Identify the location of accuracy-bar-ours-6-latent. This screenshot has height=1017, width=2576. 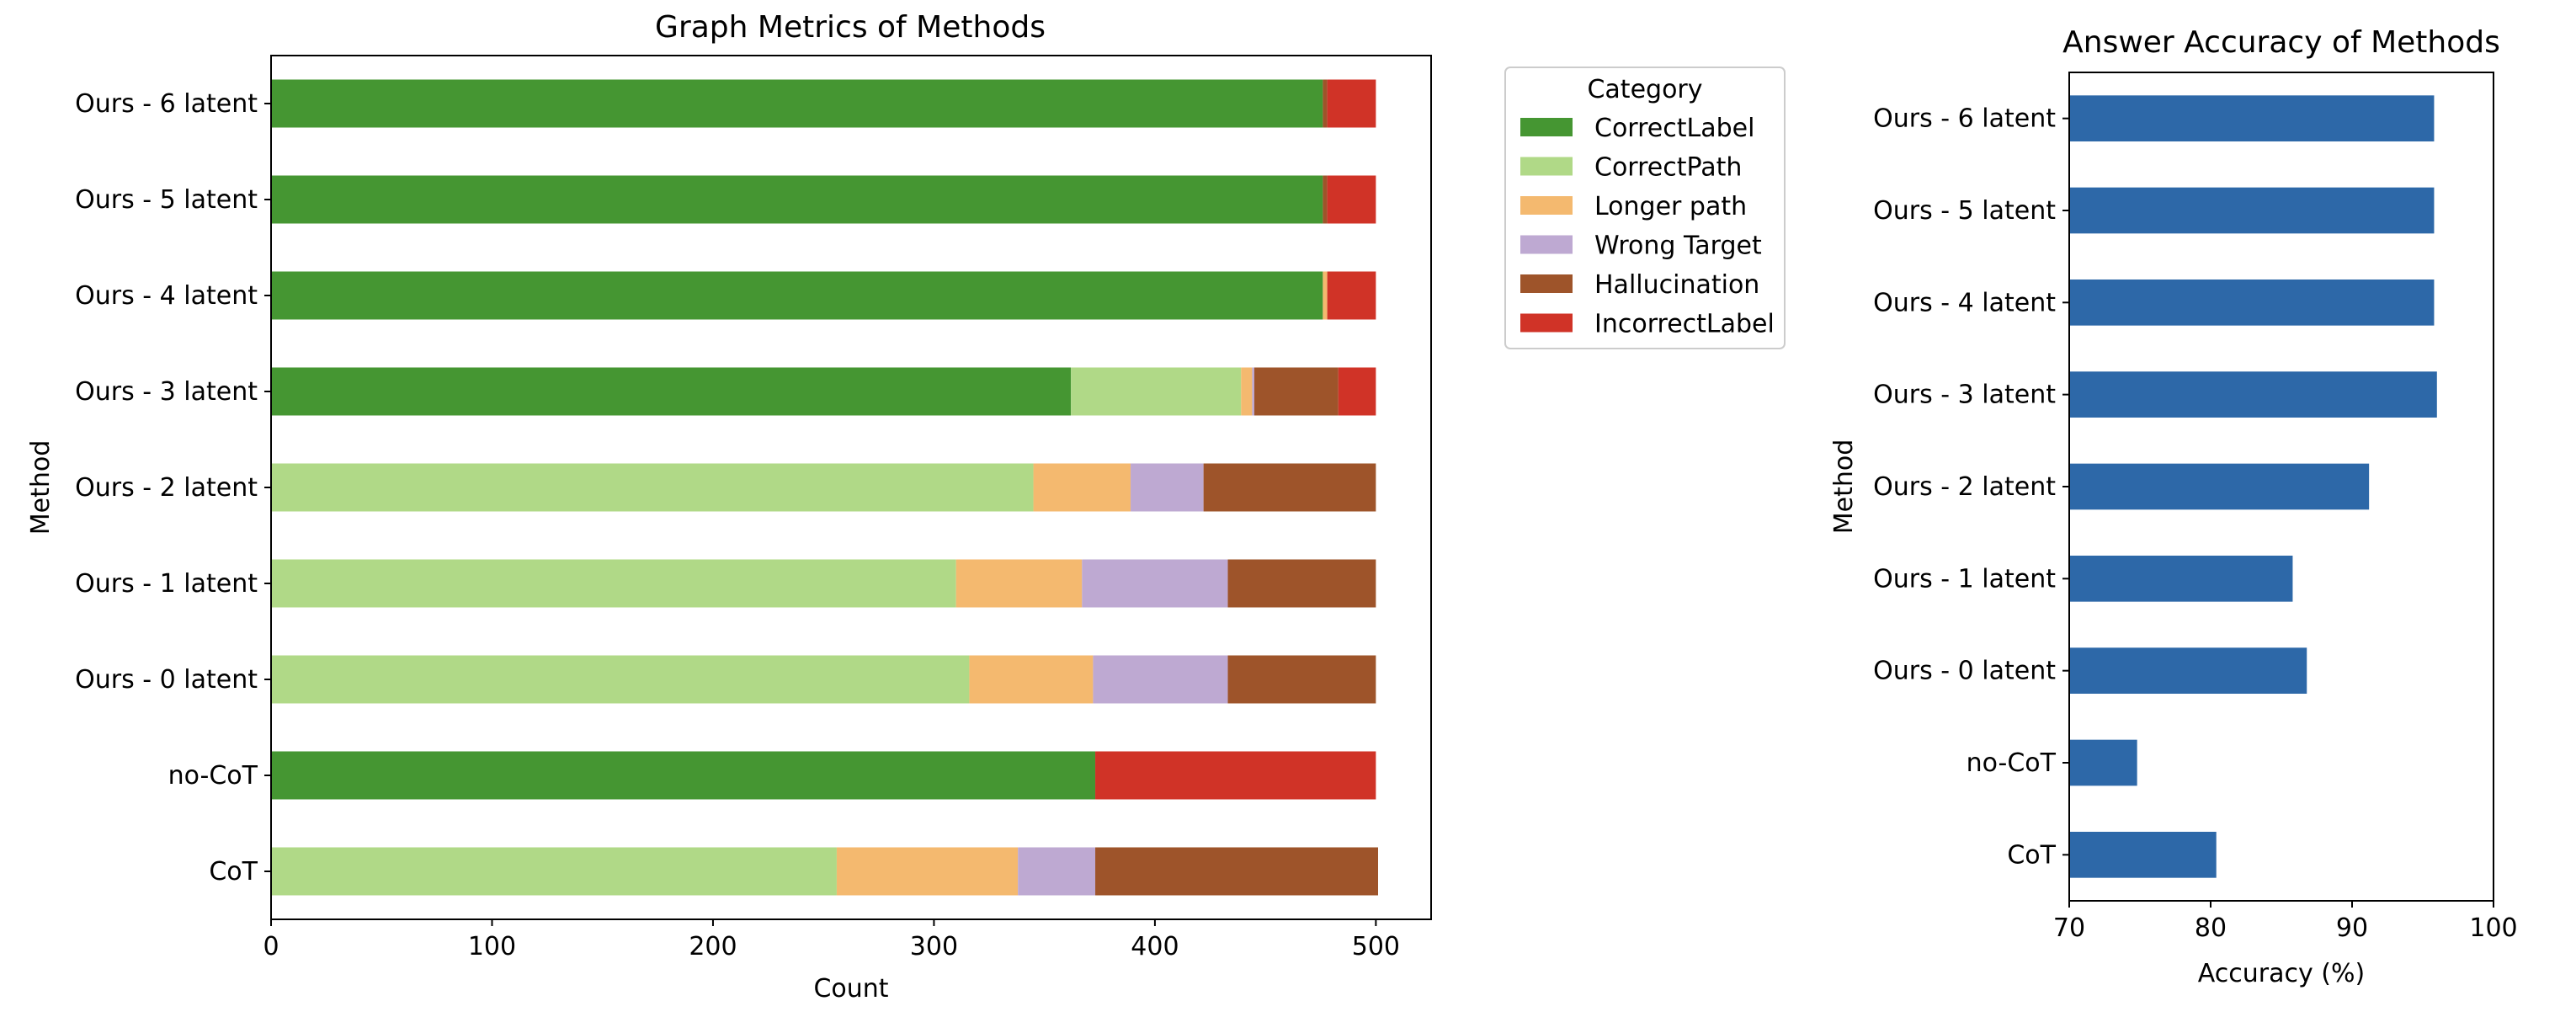
(2252, 118).